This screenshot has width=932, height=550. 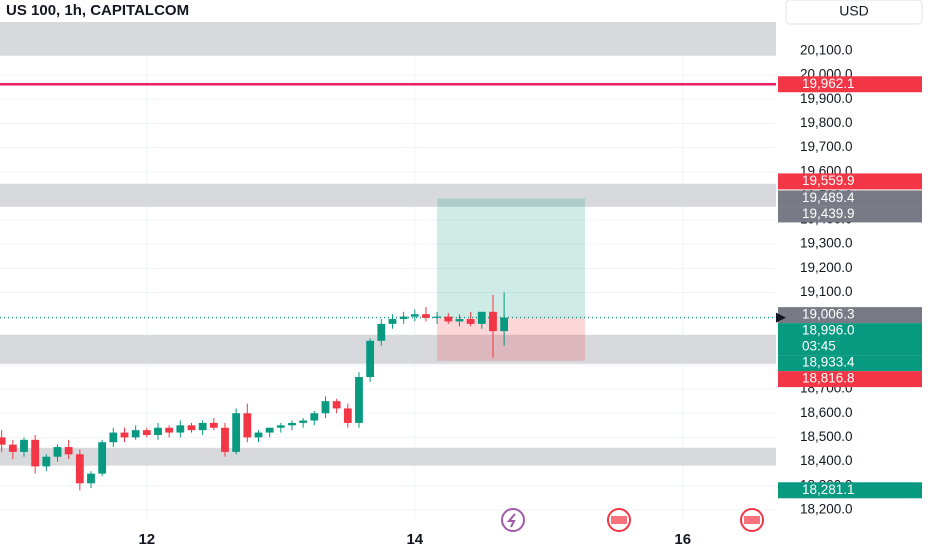 I want to click on price-label: 19,006.3, so click(x=828, y=314).